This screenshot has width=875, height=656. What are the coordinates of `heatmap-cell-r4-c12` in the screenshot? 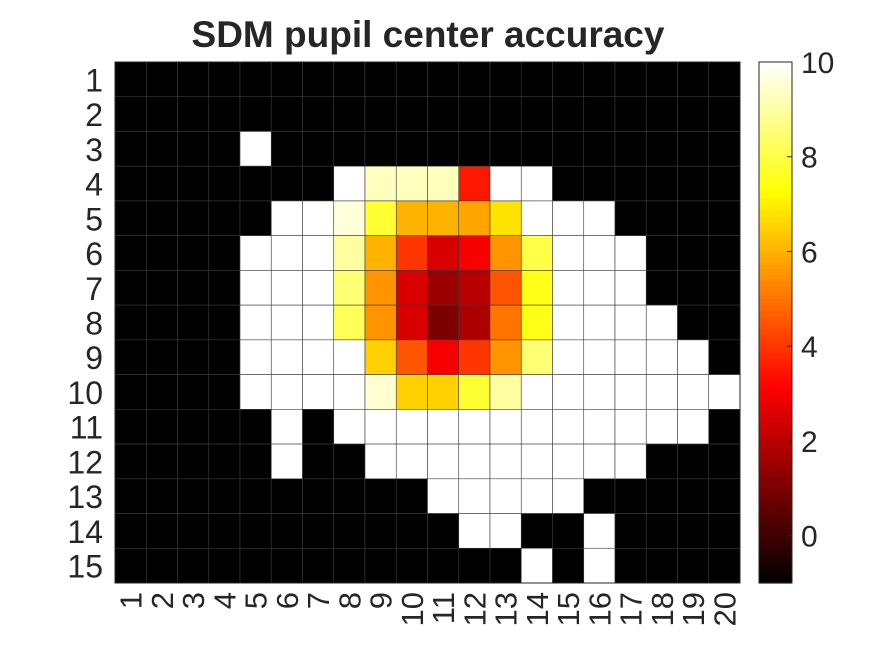 It's located at (474, 183).